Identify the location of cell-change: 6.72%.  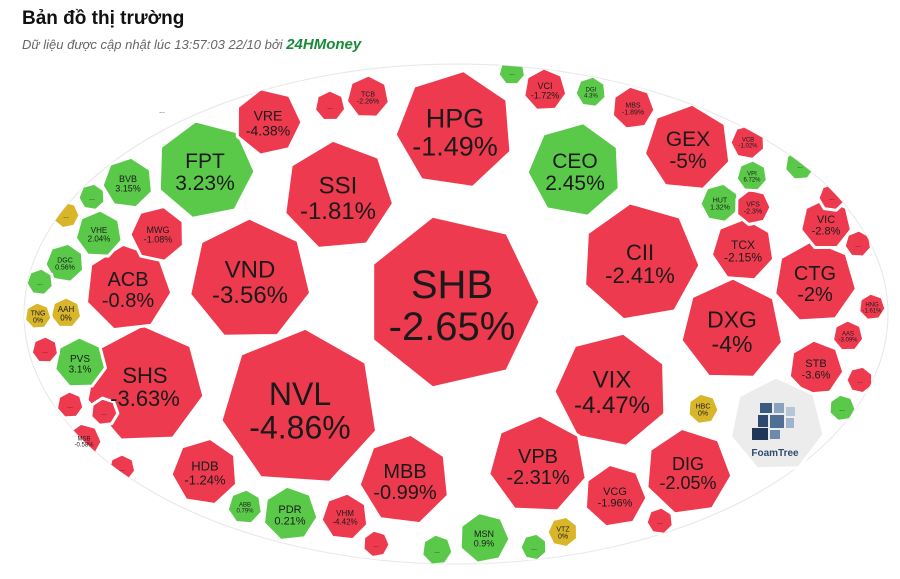
(752, 181).